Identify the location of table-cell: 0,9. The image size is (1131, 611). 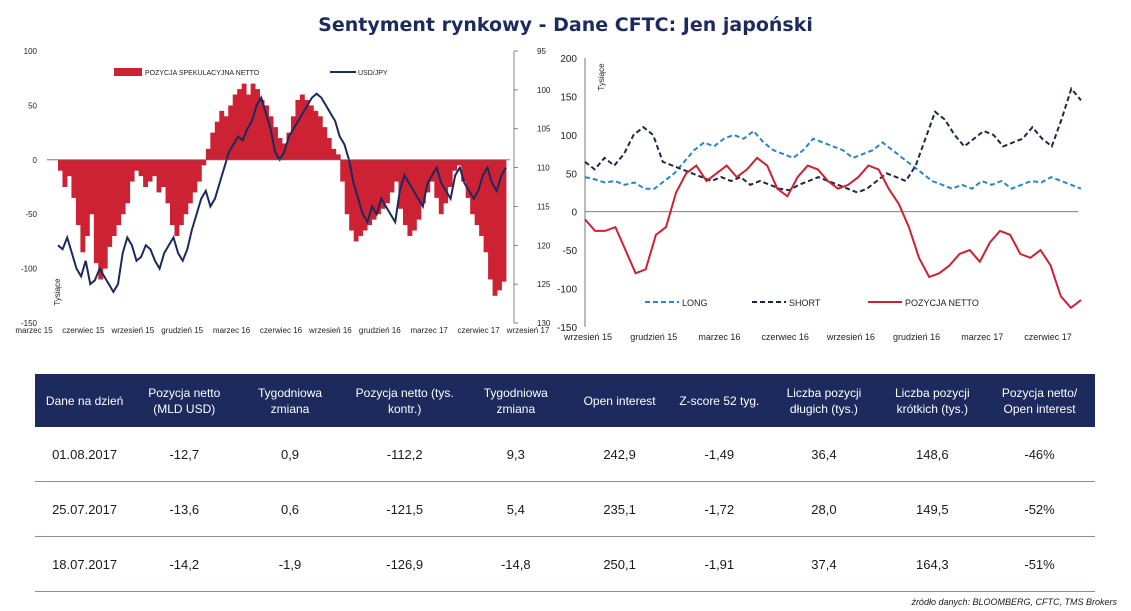
(290, 454).